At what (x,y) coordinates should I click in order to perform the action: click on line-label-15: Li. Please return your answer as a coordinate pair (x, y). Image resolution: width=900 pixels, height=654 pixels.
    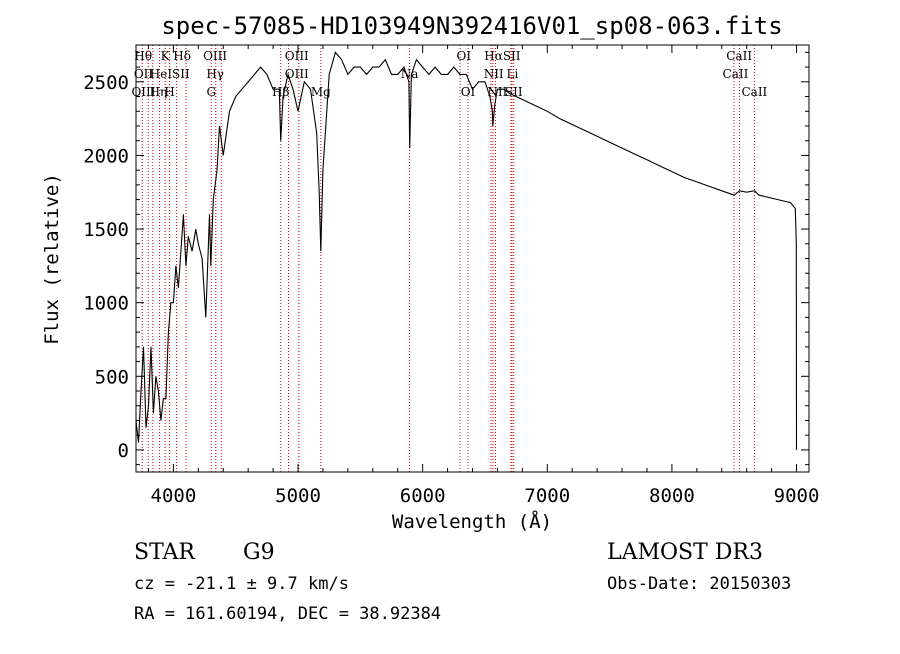
    Looking at the image, I should click on (512, 74).